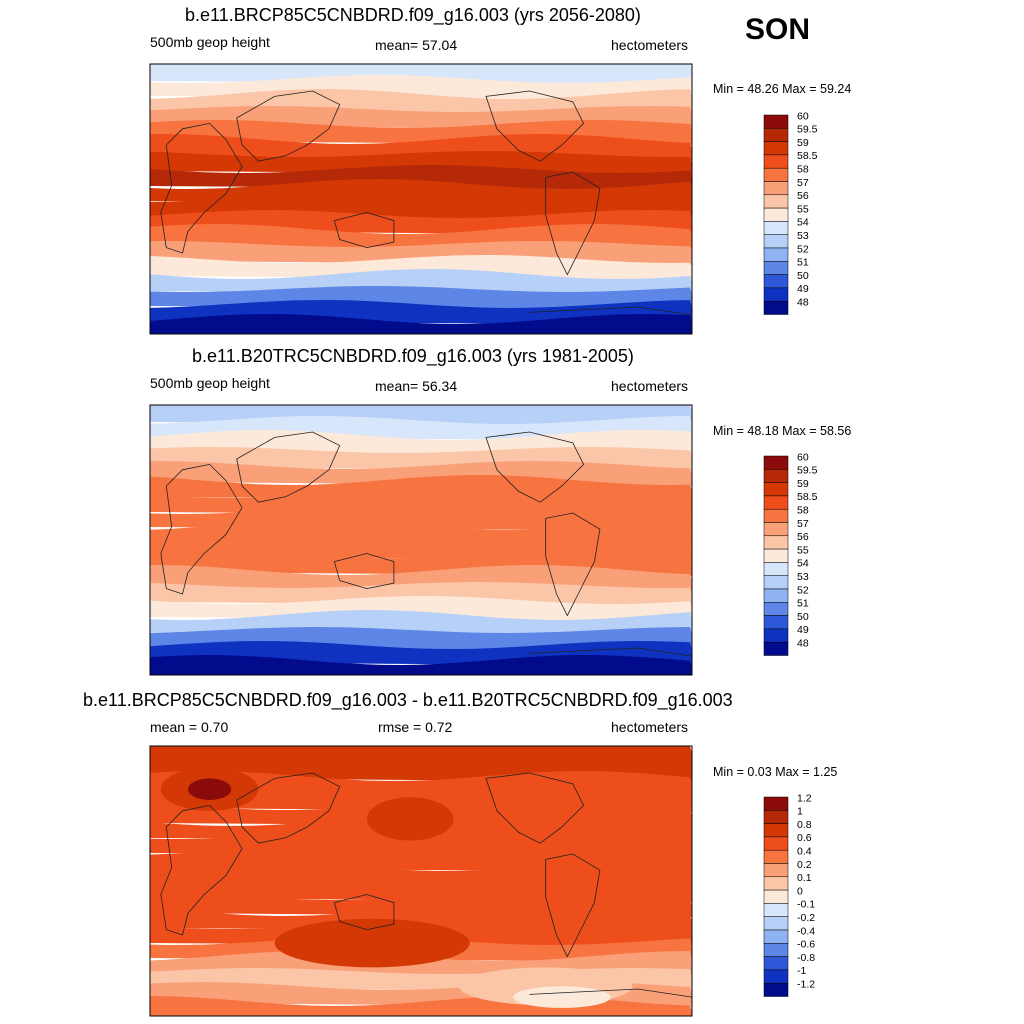 Image resolution: width=1024 pixels, height=1024 pixels. Describe the element at coordinates (804, 838) in the screenshot. I see `legend-label: 0.6` at that location.